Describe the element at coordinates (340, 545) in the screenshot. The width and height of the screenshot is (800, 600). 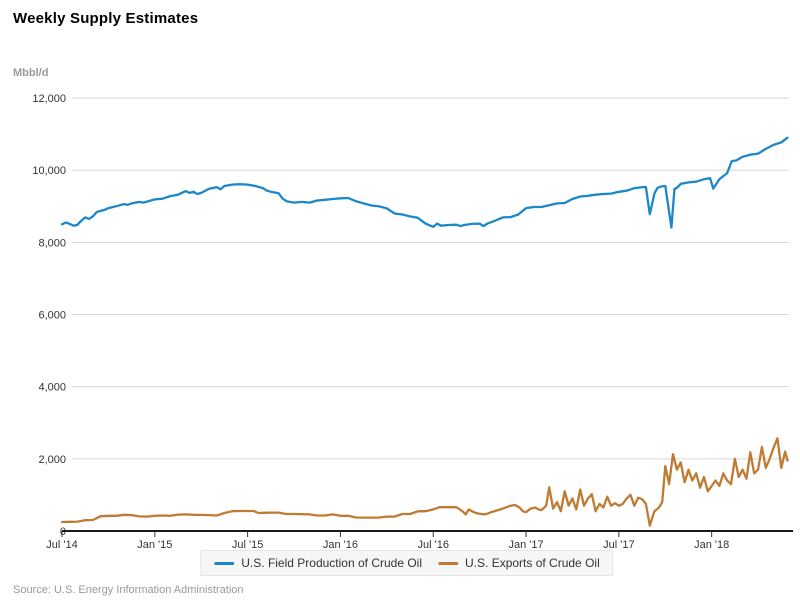
I see `x-tick-label: Jan '16` at that location.